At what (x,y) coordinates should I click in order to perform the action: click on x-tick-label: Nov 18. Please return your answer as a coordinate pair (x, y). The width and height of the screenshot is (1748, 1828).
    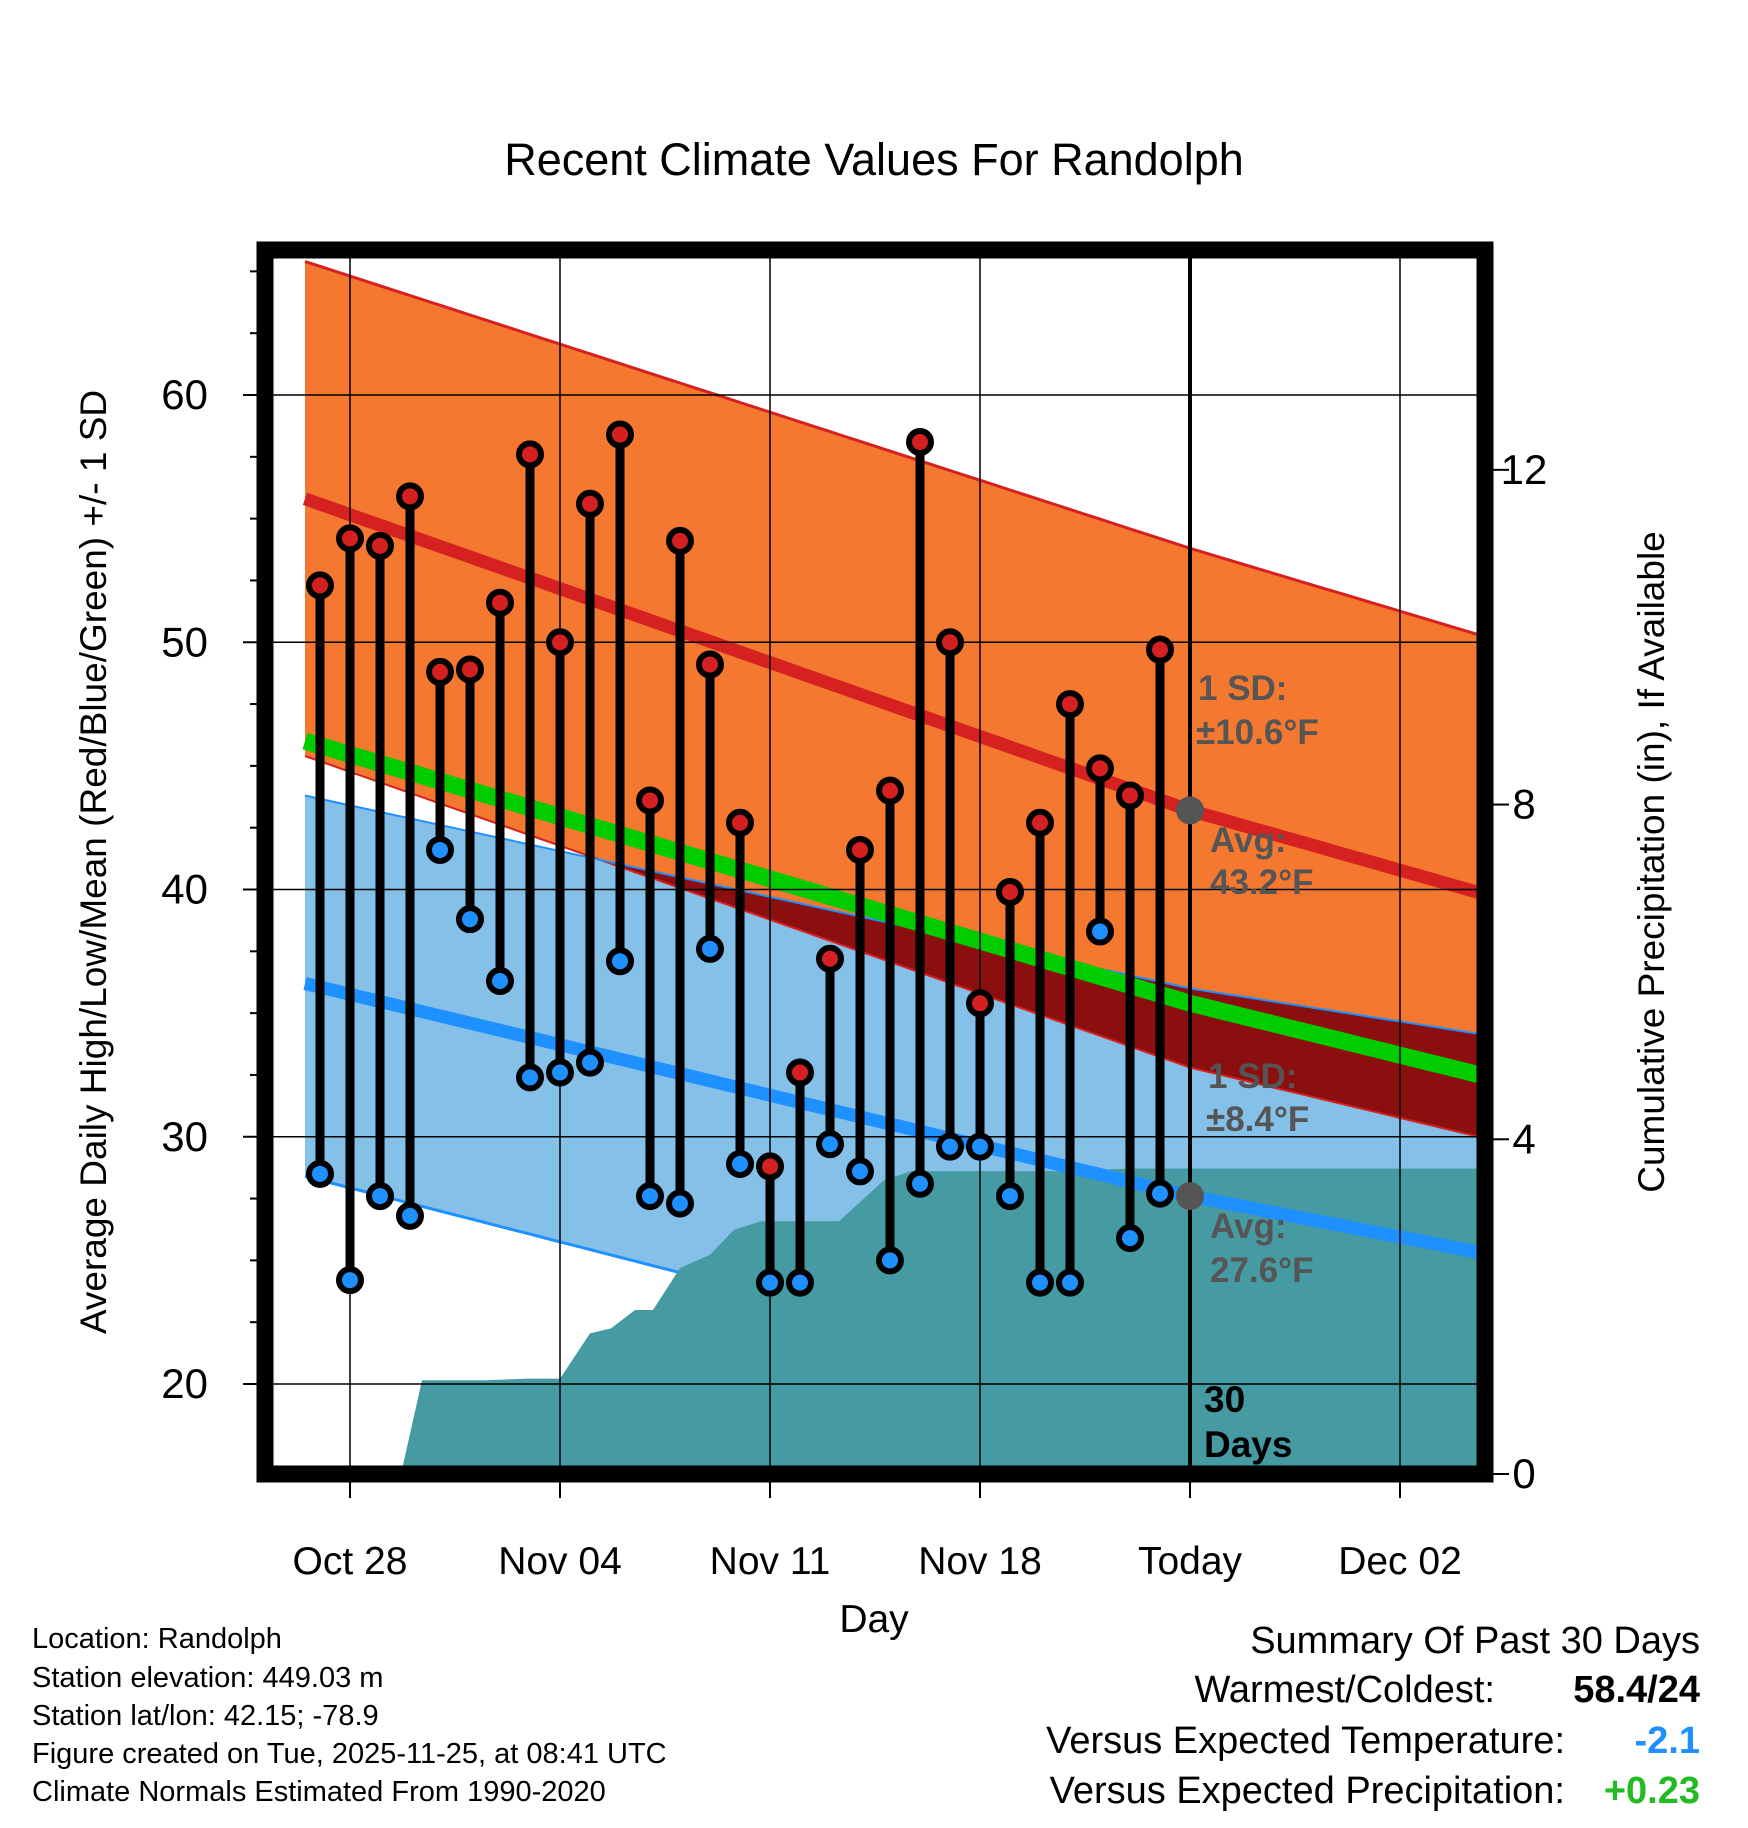
    Looking at the image, I should click on (980, 1561).